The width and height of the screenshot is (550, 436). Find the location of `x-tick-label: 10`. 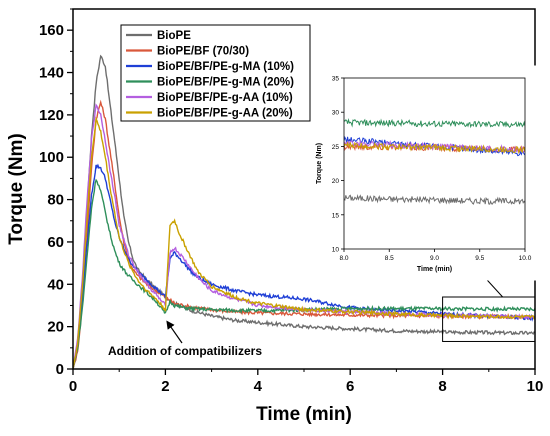

x-tick-label: 10 is located at coordinates (535, 386).